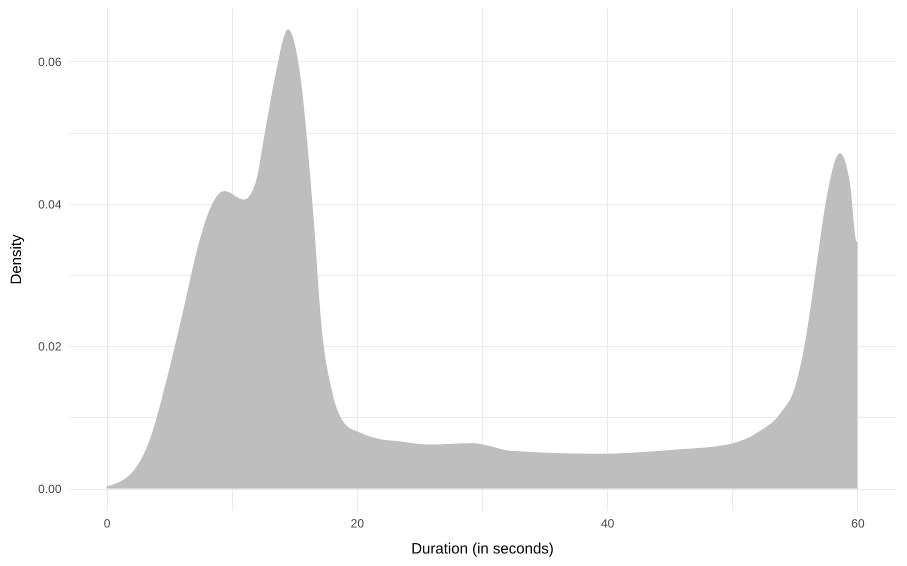  What do you see at coordinates (607, 523) in the screenshot?
I see `x-tick-label: 40` at bounding box center [607, 523].